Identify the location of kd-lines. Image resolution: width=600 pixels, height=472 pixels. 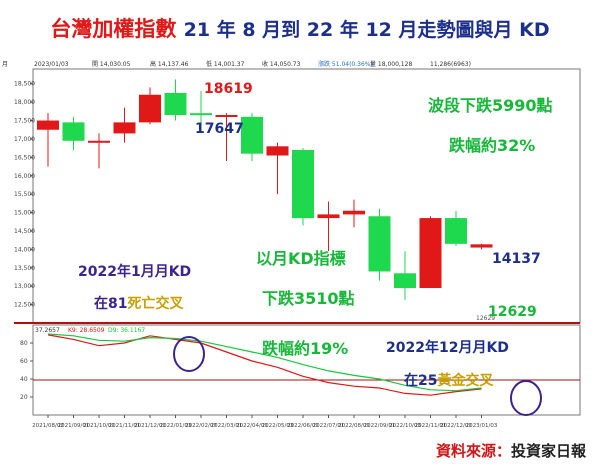
(264, 364).